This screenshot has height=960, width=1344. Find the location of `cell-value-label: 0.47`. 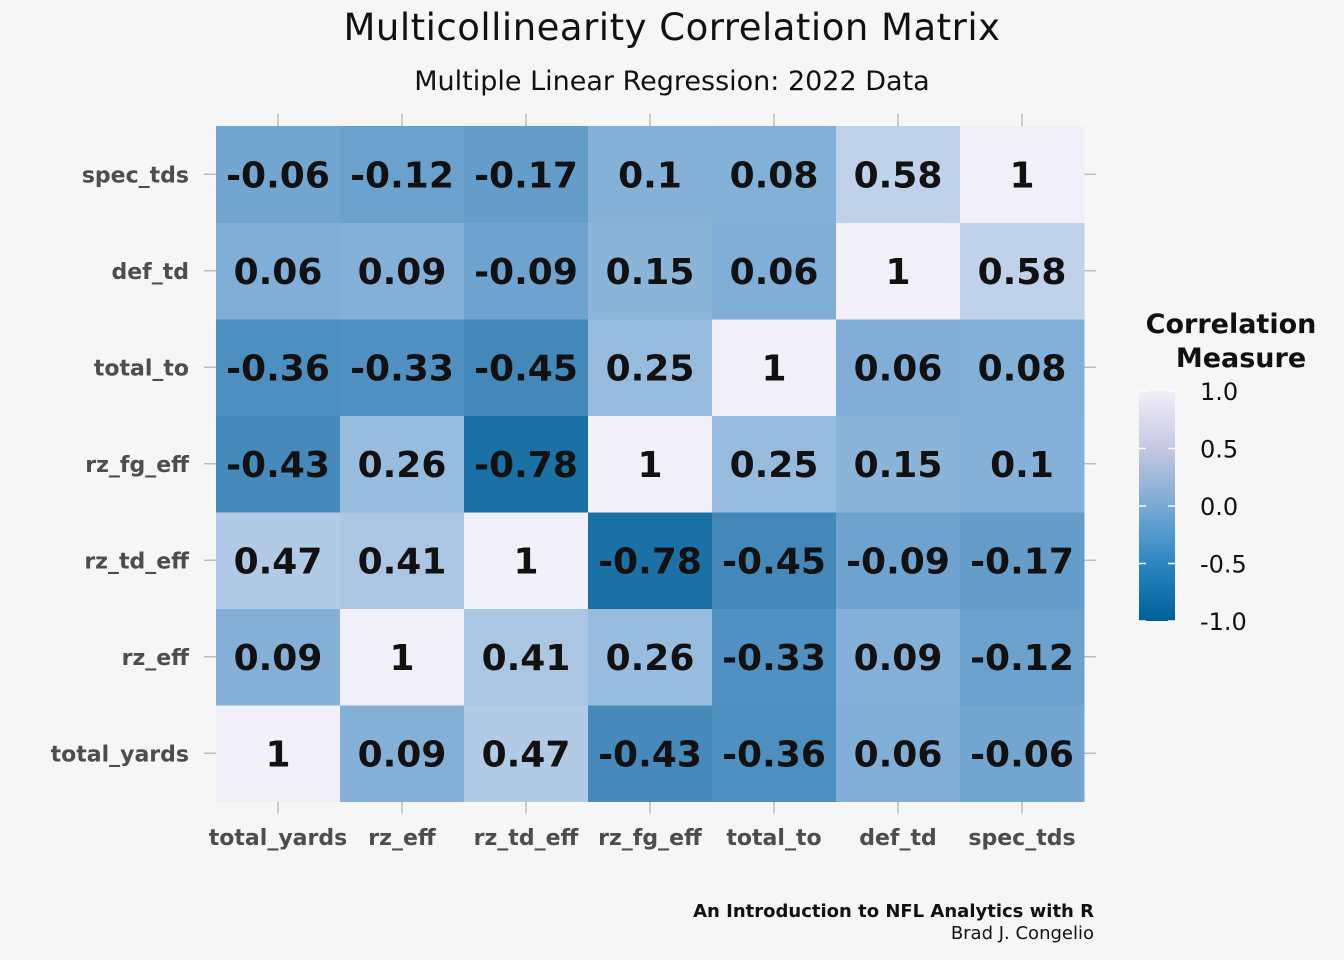

cell-value-label: 0.47 is located at coordinates (526, 754).